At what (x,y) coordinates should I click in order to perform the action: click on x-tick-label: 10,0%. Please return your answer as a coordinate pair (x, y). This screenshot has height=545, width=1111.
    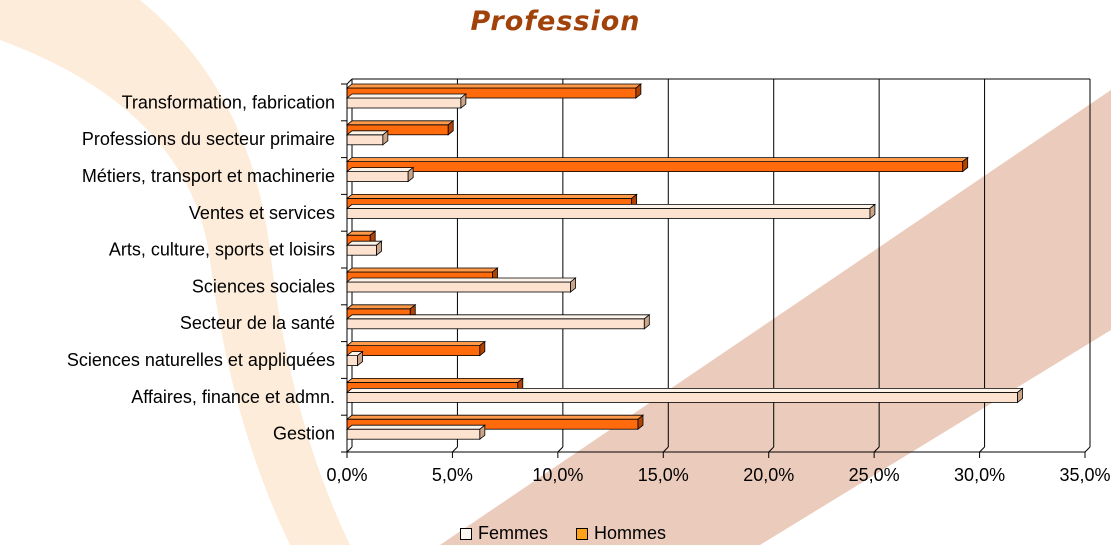
    Looking at the image, I should click on (557, 475).